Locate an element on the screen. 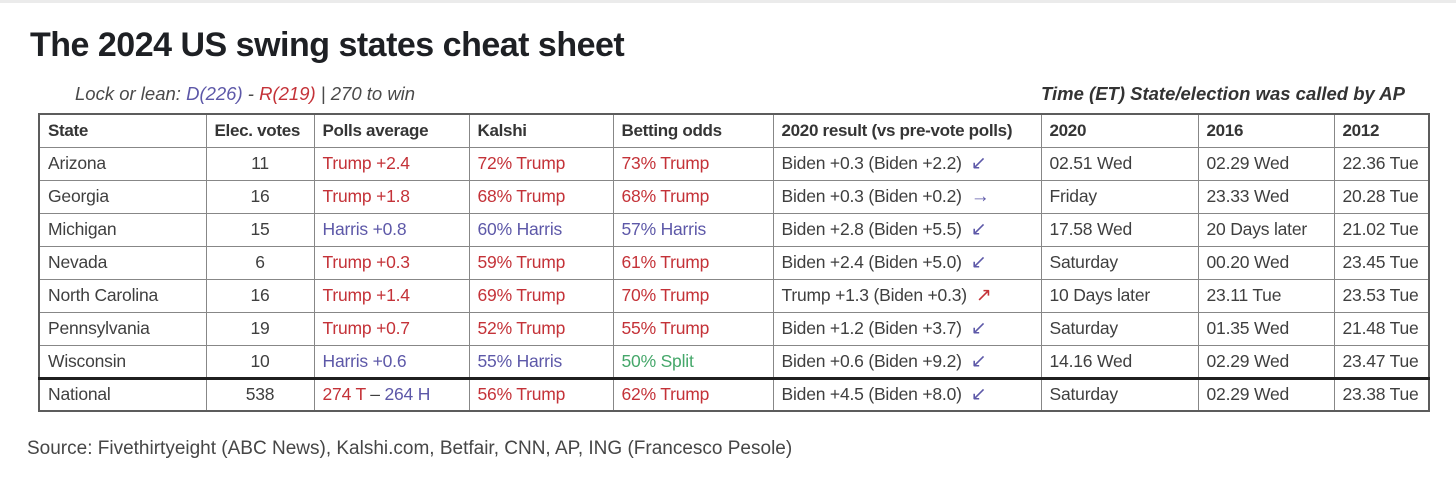  value-segment: 264 H is located at coordinates (407, 394).